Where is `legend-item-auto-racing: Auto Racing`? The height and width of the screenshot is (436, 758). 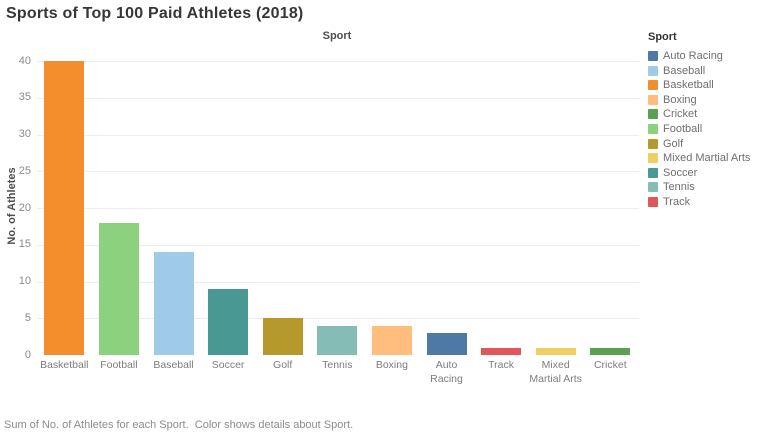 legend-item-auto-racing: Auto Racing is located at coordinates (685, 56).